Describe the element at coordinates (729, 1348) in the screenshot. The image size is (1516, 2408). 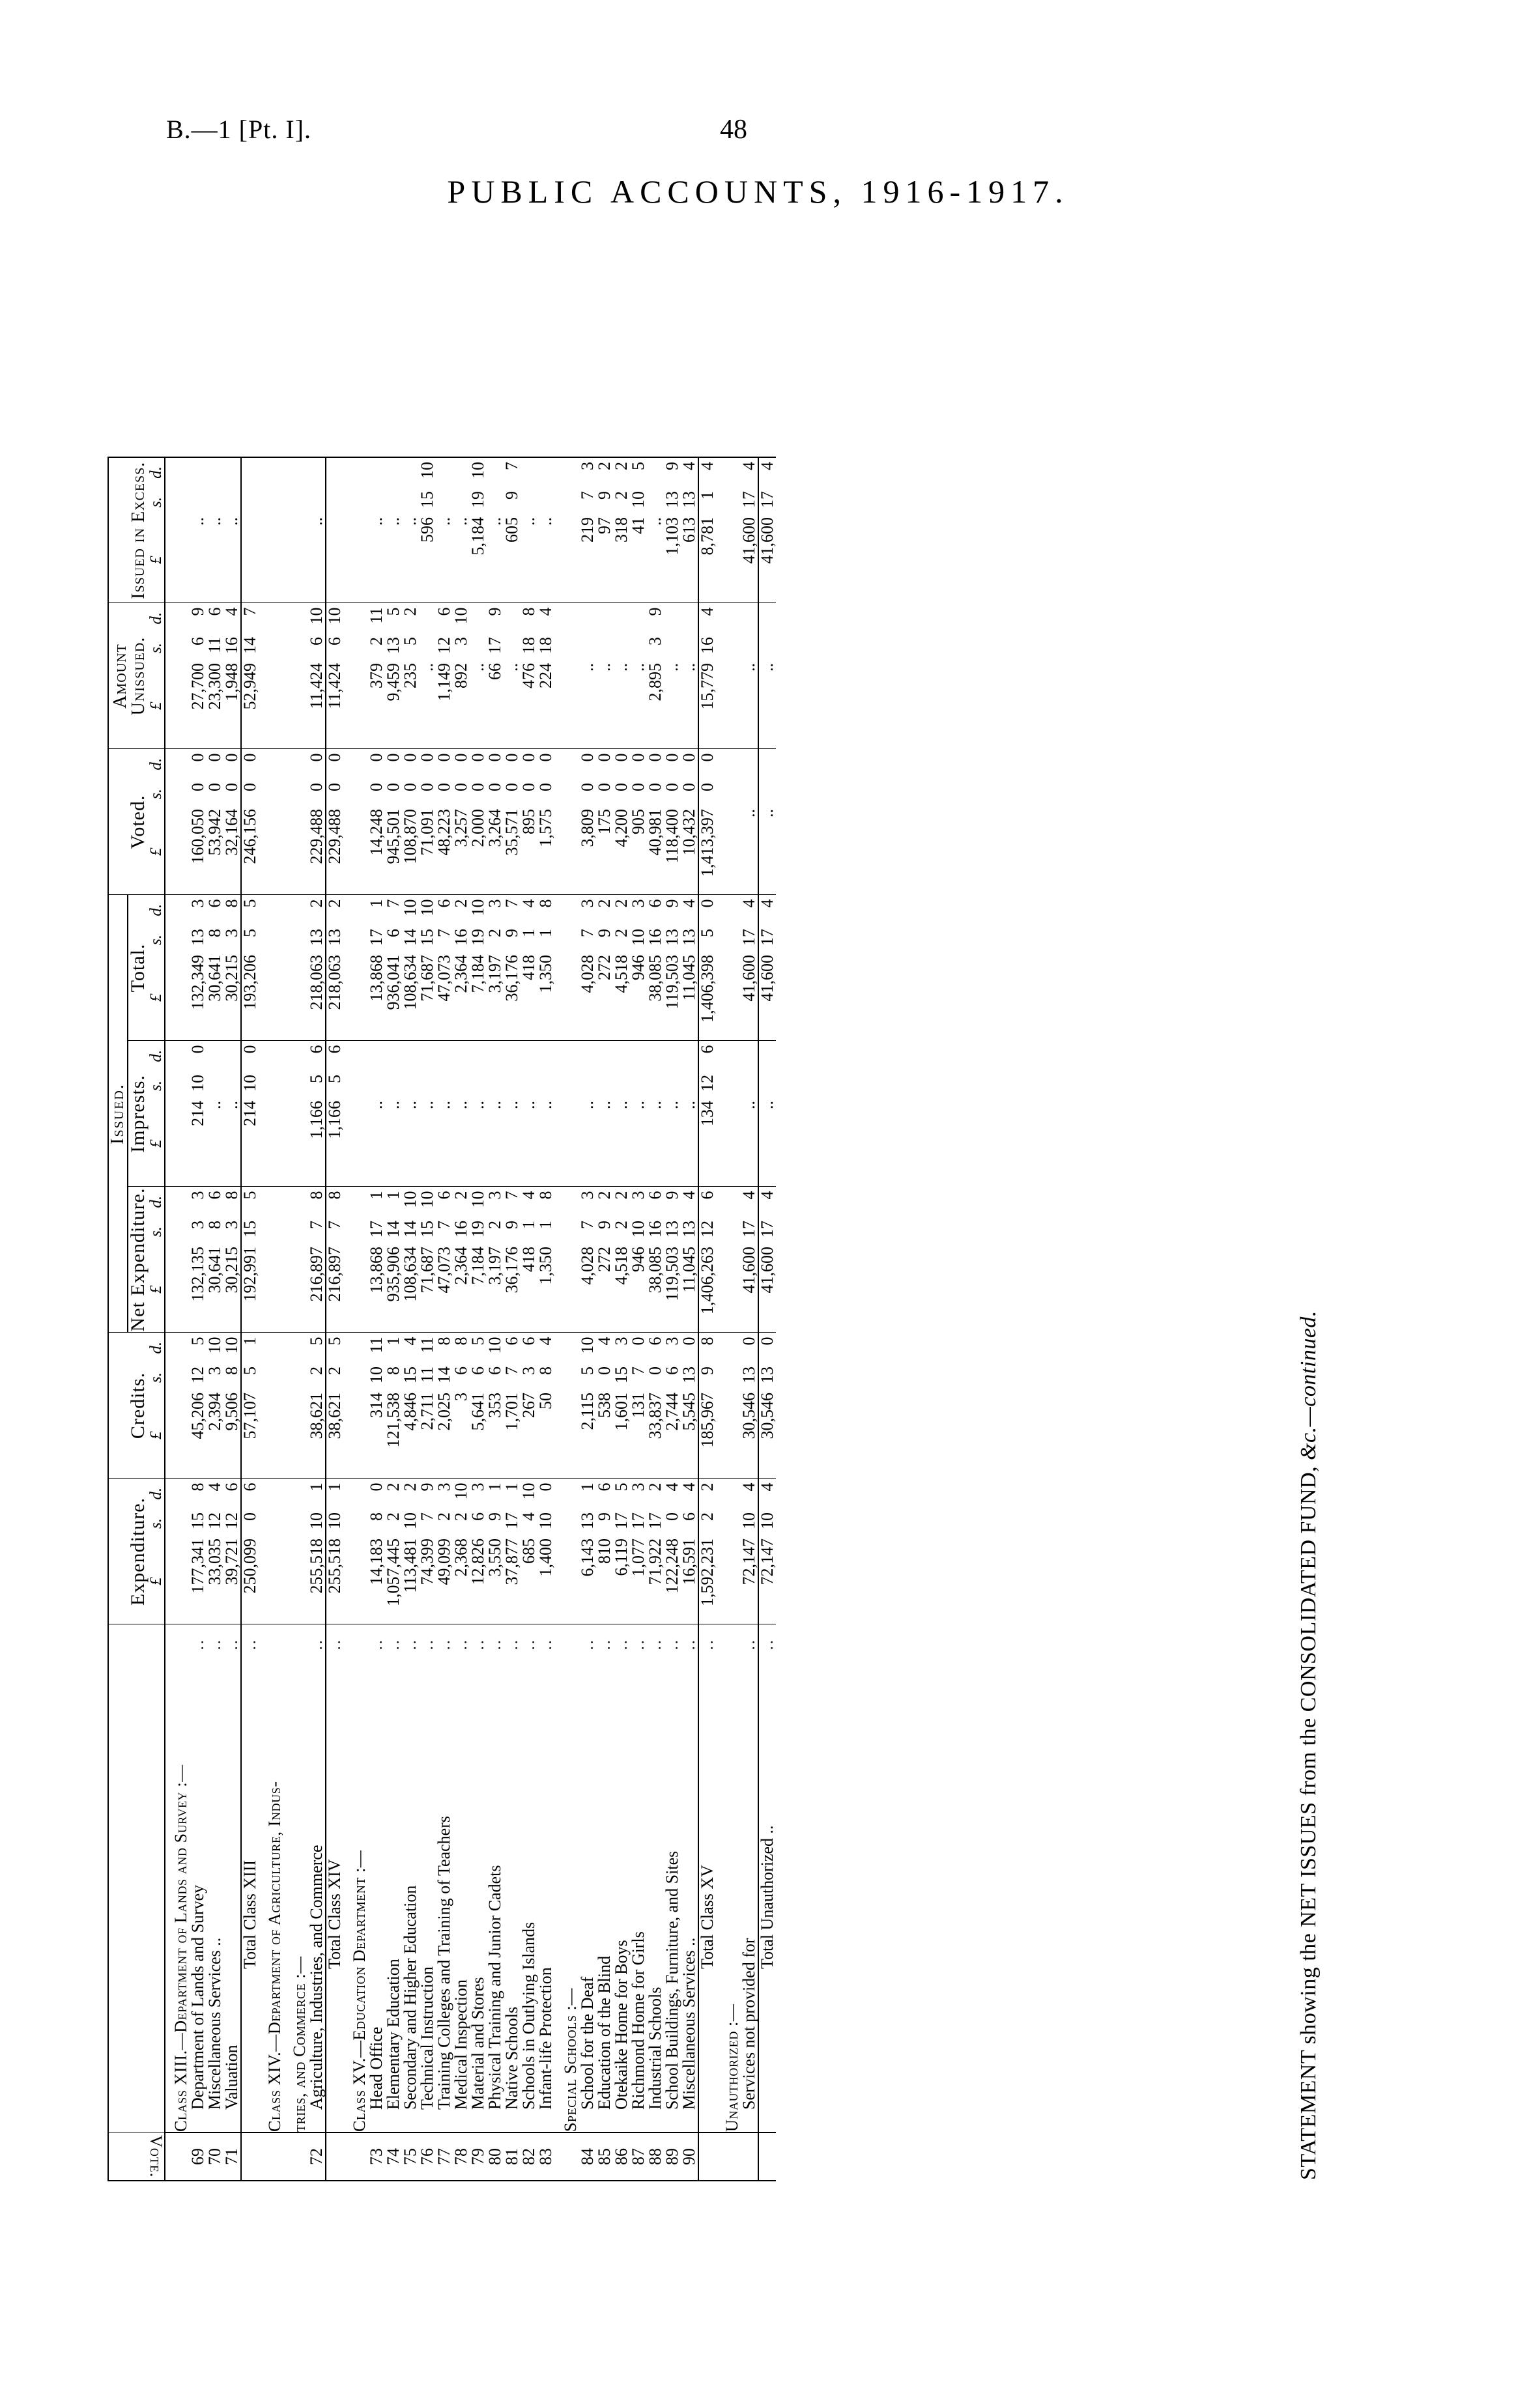
I see `cell-credits-pence` at that location.